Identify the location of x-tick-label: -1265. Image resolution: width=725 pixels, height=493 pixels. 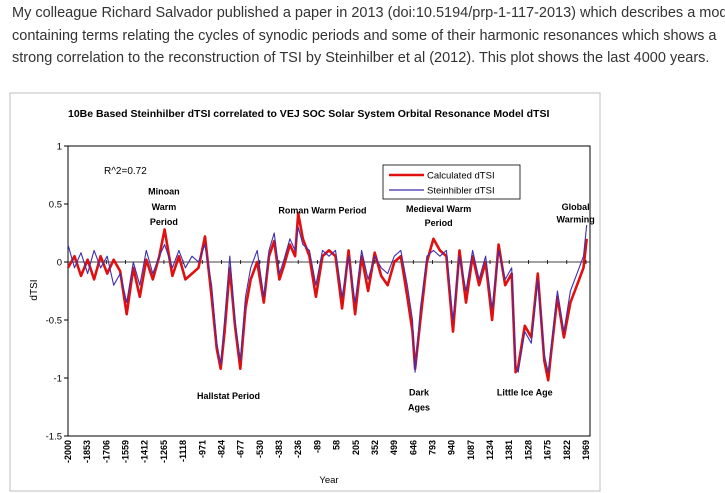
(164, 451).